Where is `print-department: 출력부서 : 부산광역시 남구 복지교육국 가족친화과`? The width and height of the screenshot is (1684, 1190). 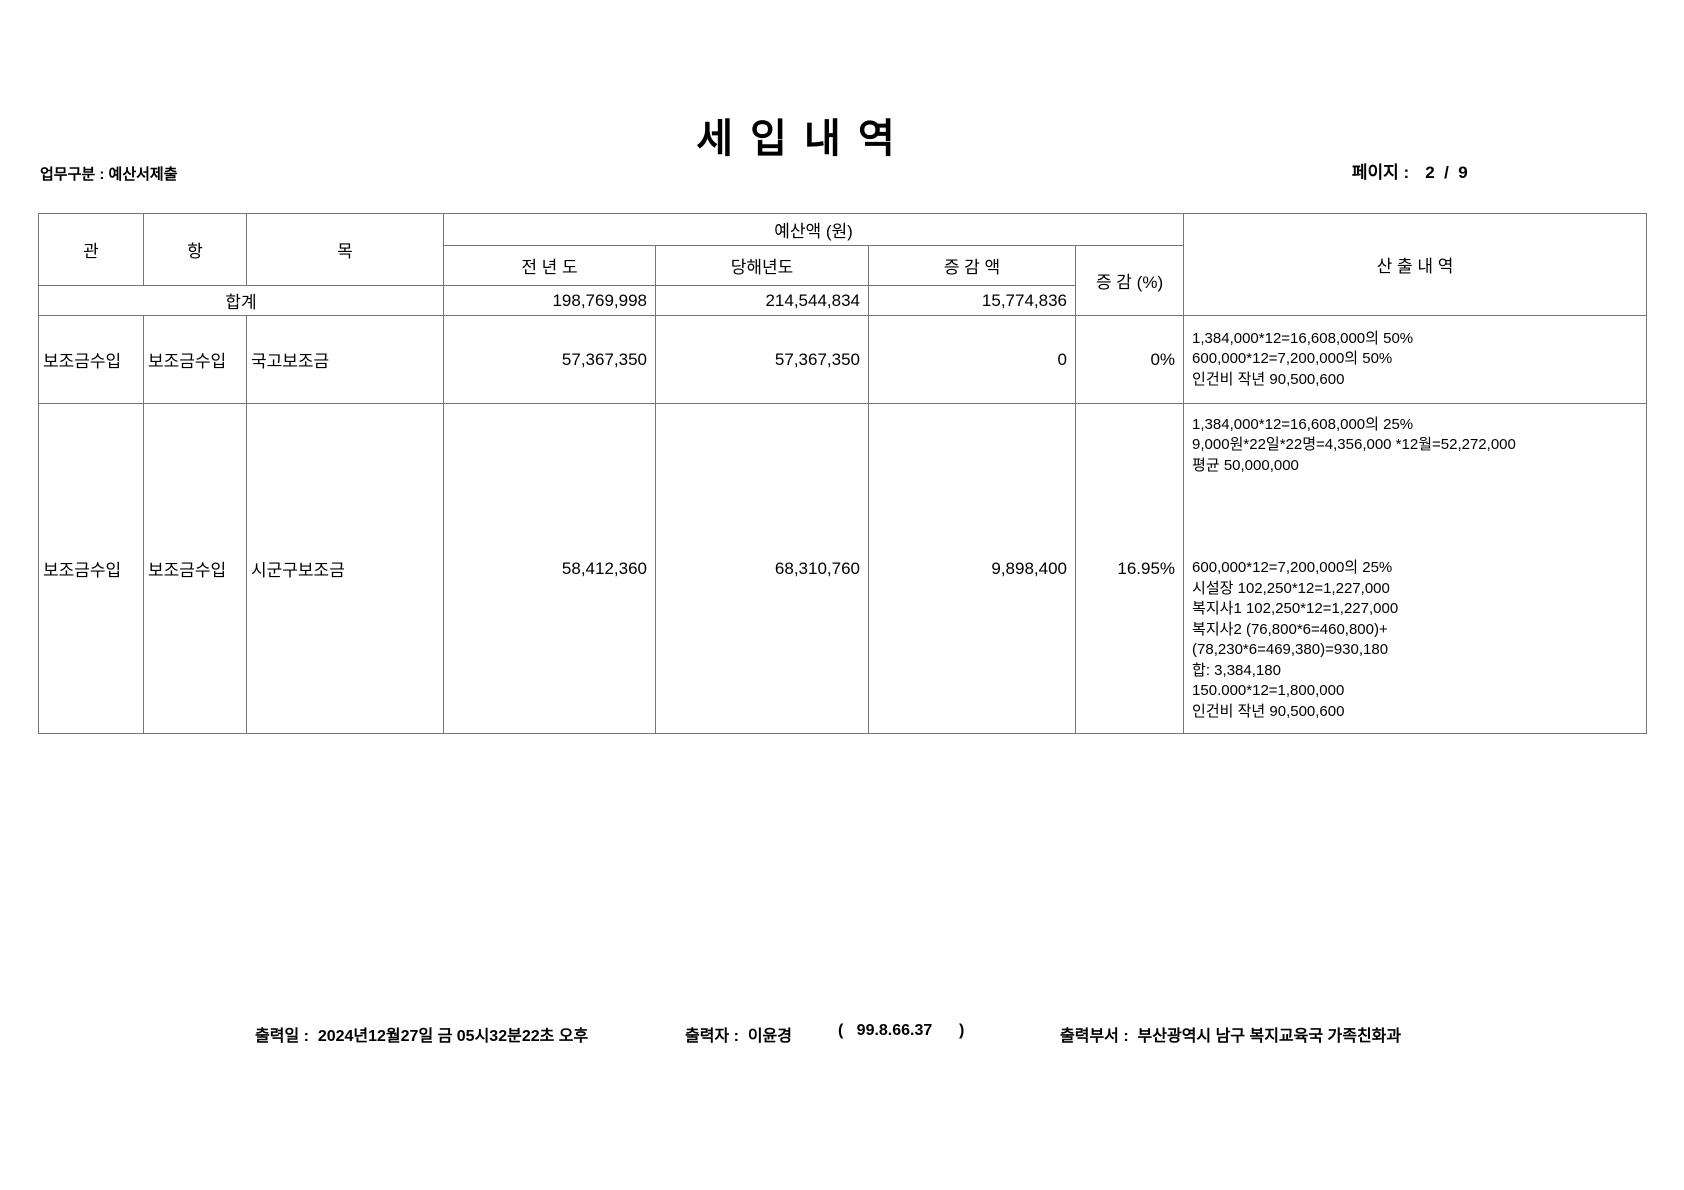
print-department: 출력부서 : 부산광역시 남구 복지교육국 가족친화과 is located at coordinates (1231, 1036).